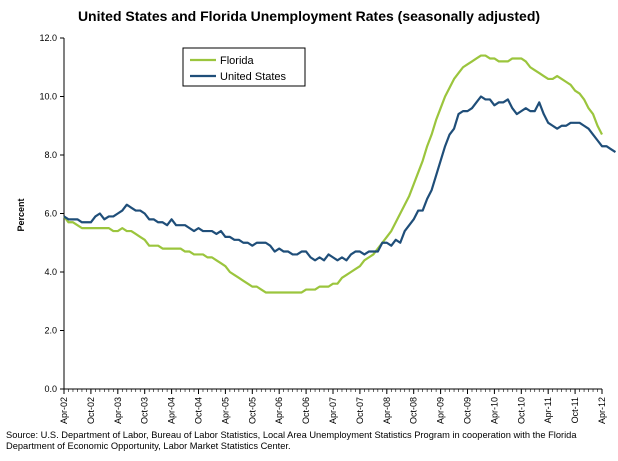 The width and height of the screenshot is (618, 461). Describe the element at coordinates (48, 38) in the screenshot. I see `y-tick-label: 12.0` at that location.